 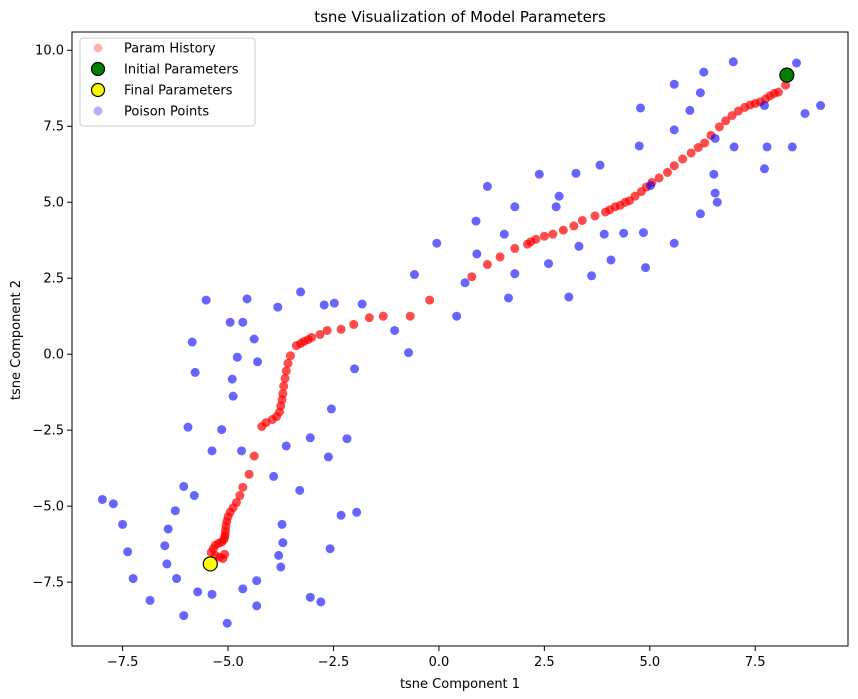 I want to click on legend-label-final-parameters: Final Parameters, so click(x=178, y=91).